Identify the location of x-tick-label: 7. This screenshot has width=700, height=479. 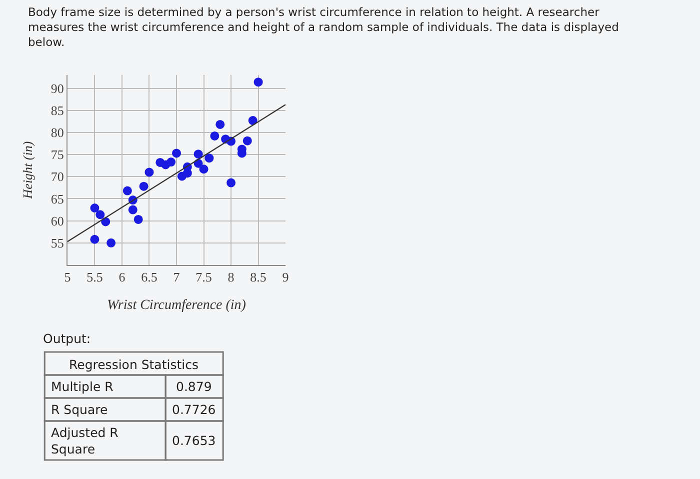
(176, 277).